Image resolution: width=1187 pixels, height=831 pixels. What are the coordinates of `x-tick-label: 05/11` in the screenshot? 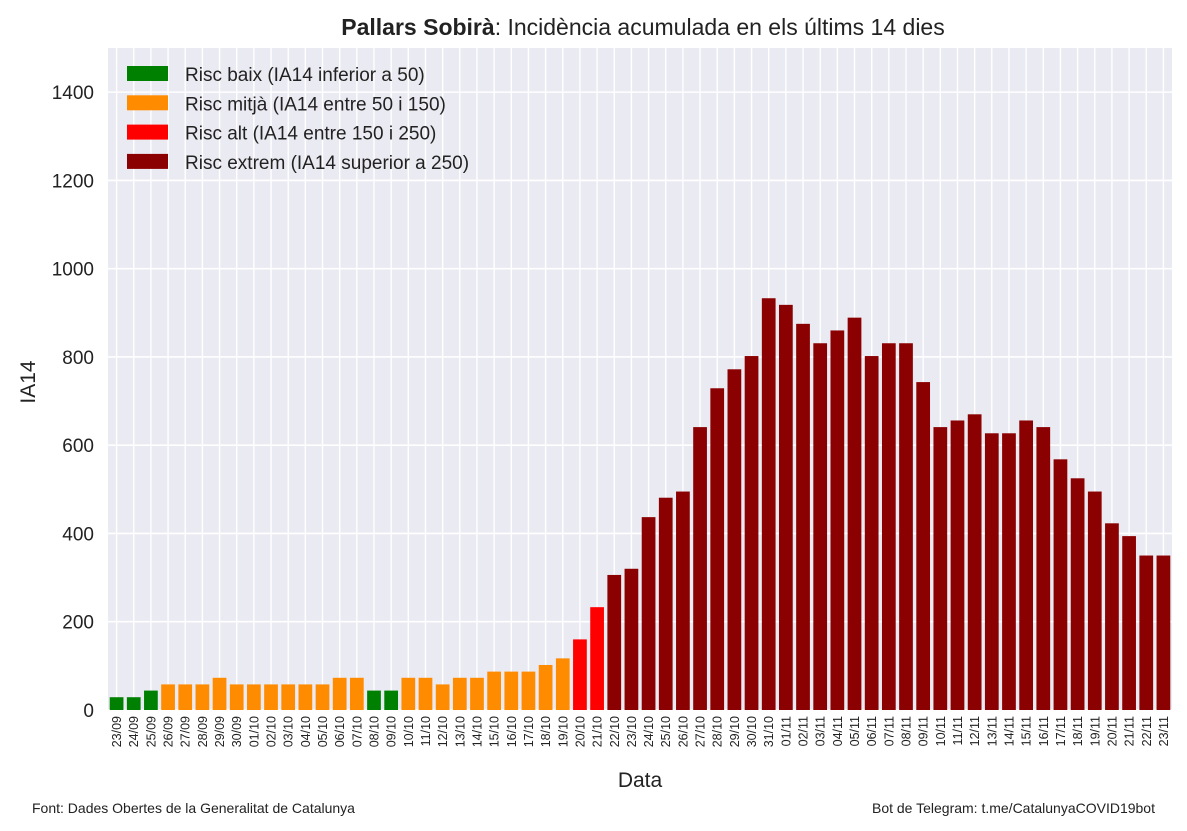 It's located at (855, 731).